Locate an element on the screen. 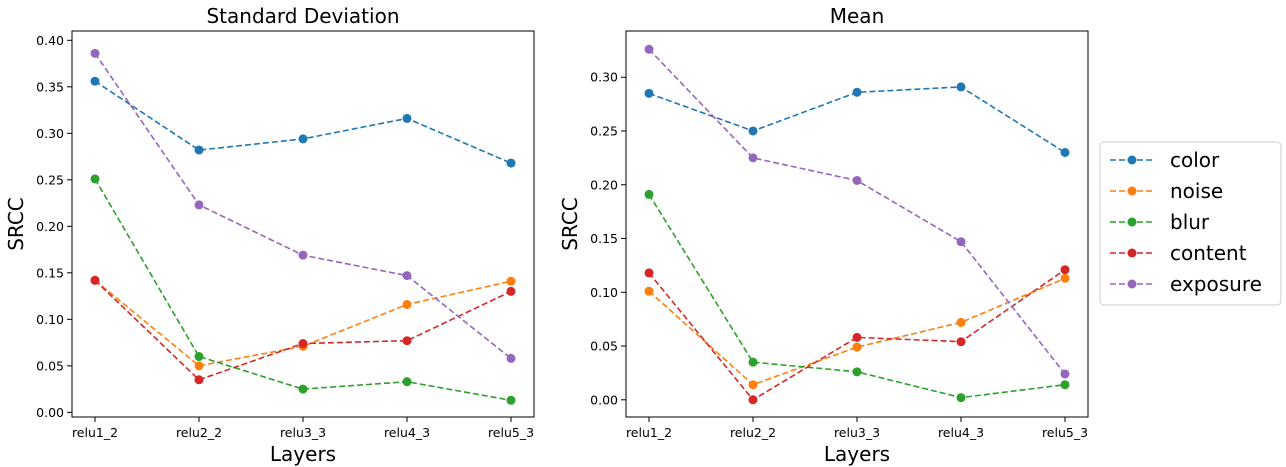 This screenshot has height=467, width=1286. legend-marker-noise is located at coordinates (1132, 191).